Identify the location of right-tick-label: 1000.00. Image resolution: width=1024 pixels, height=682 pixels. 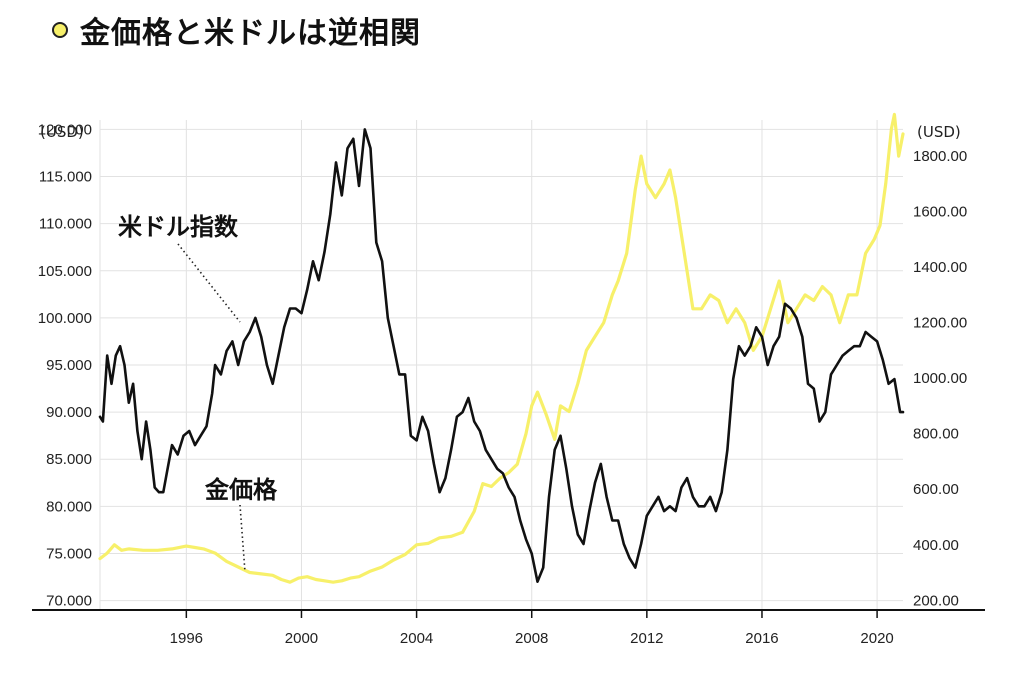
(940, 378).